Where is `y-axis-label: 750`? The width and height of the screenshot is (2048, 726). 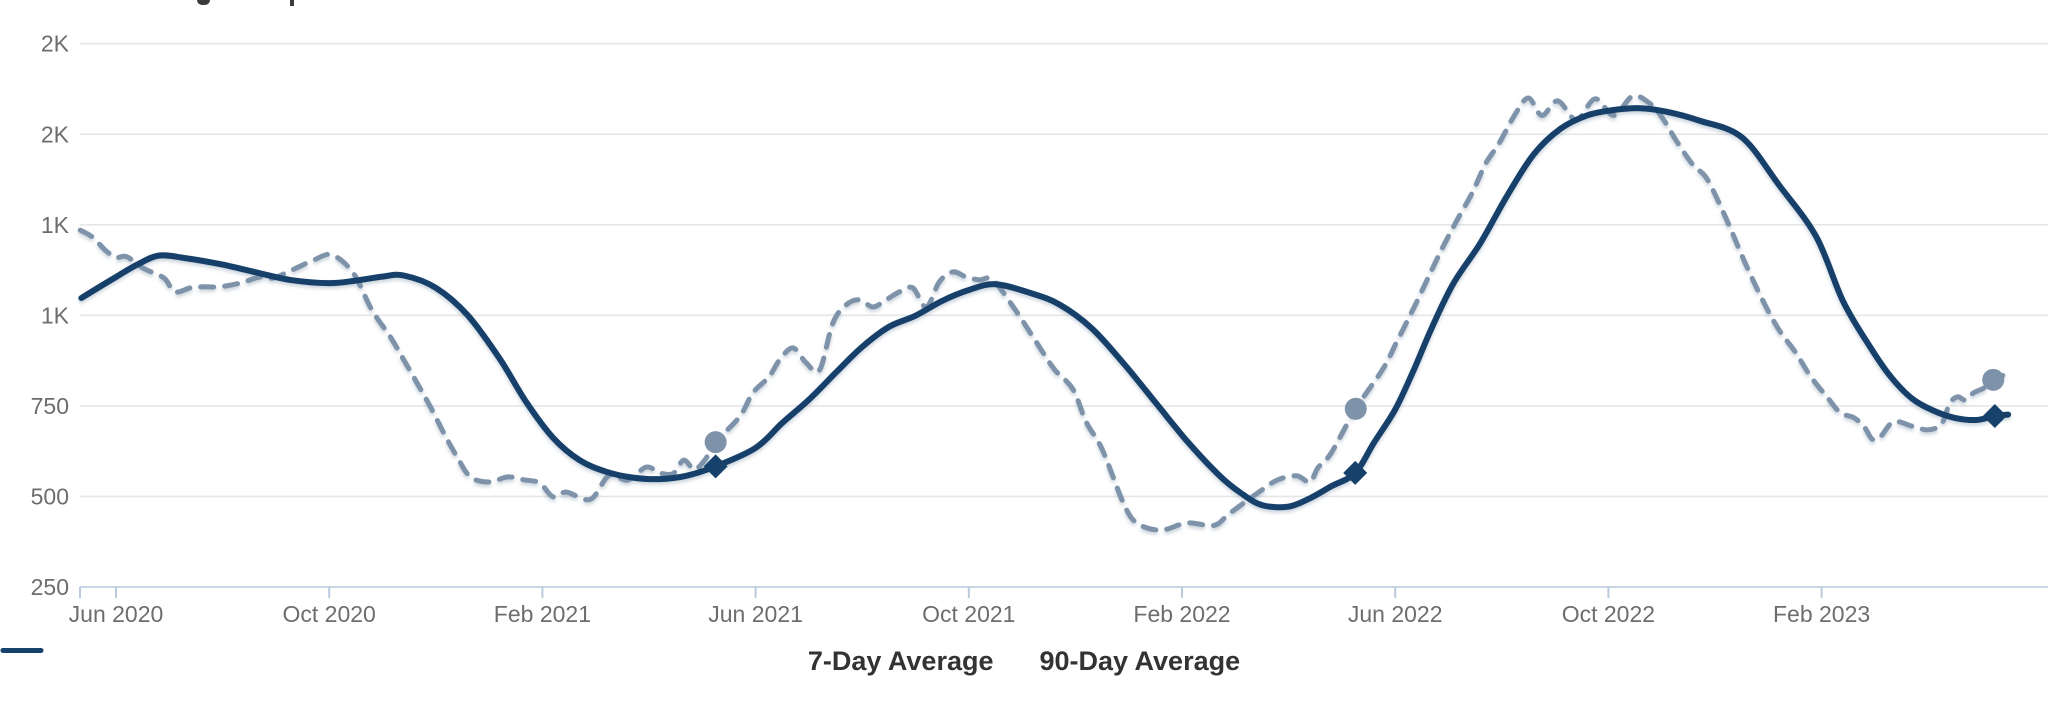
y-axis-label: 750 is located at coordinates (50, 406).